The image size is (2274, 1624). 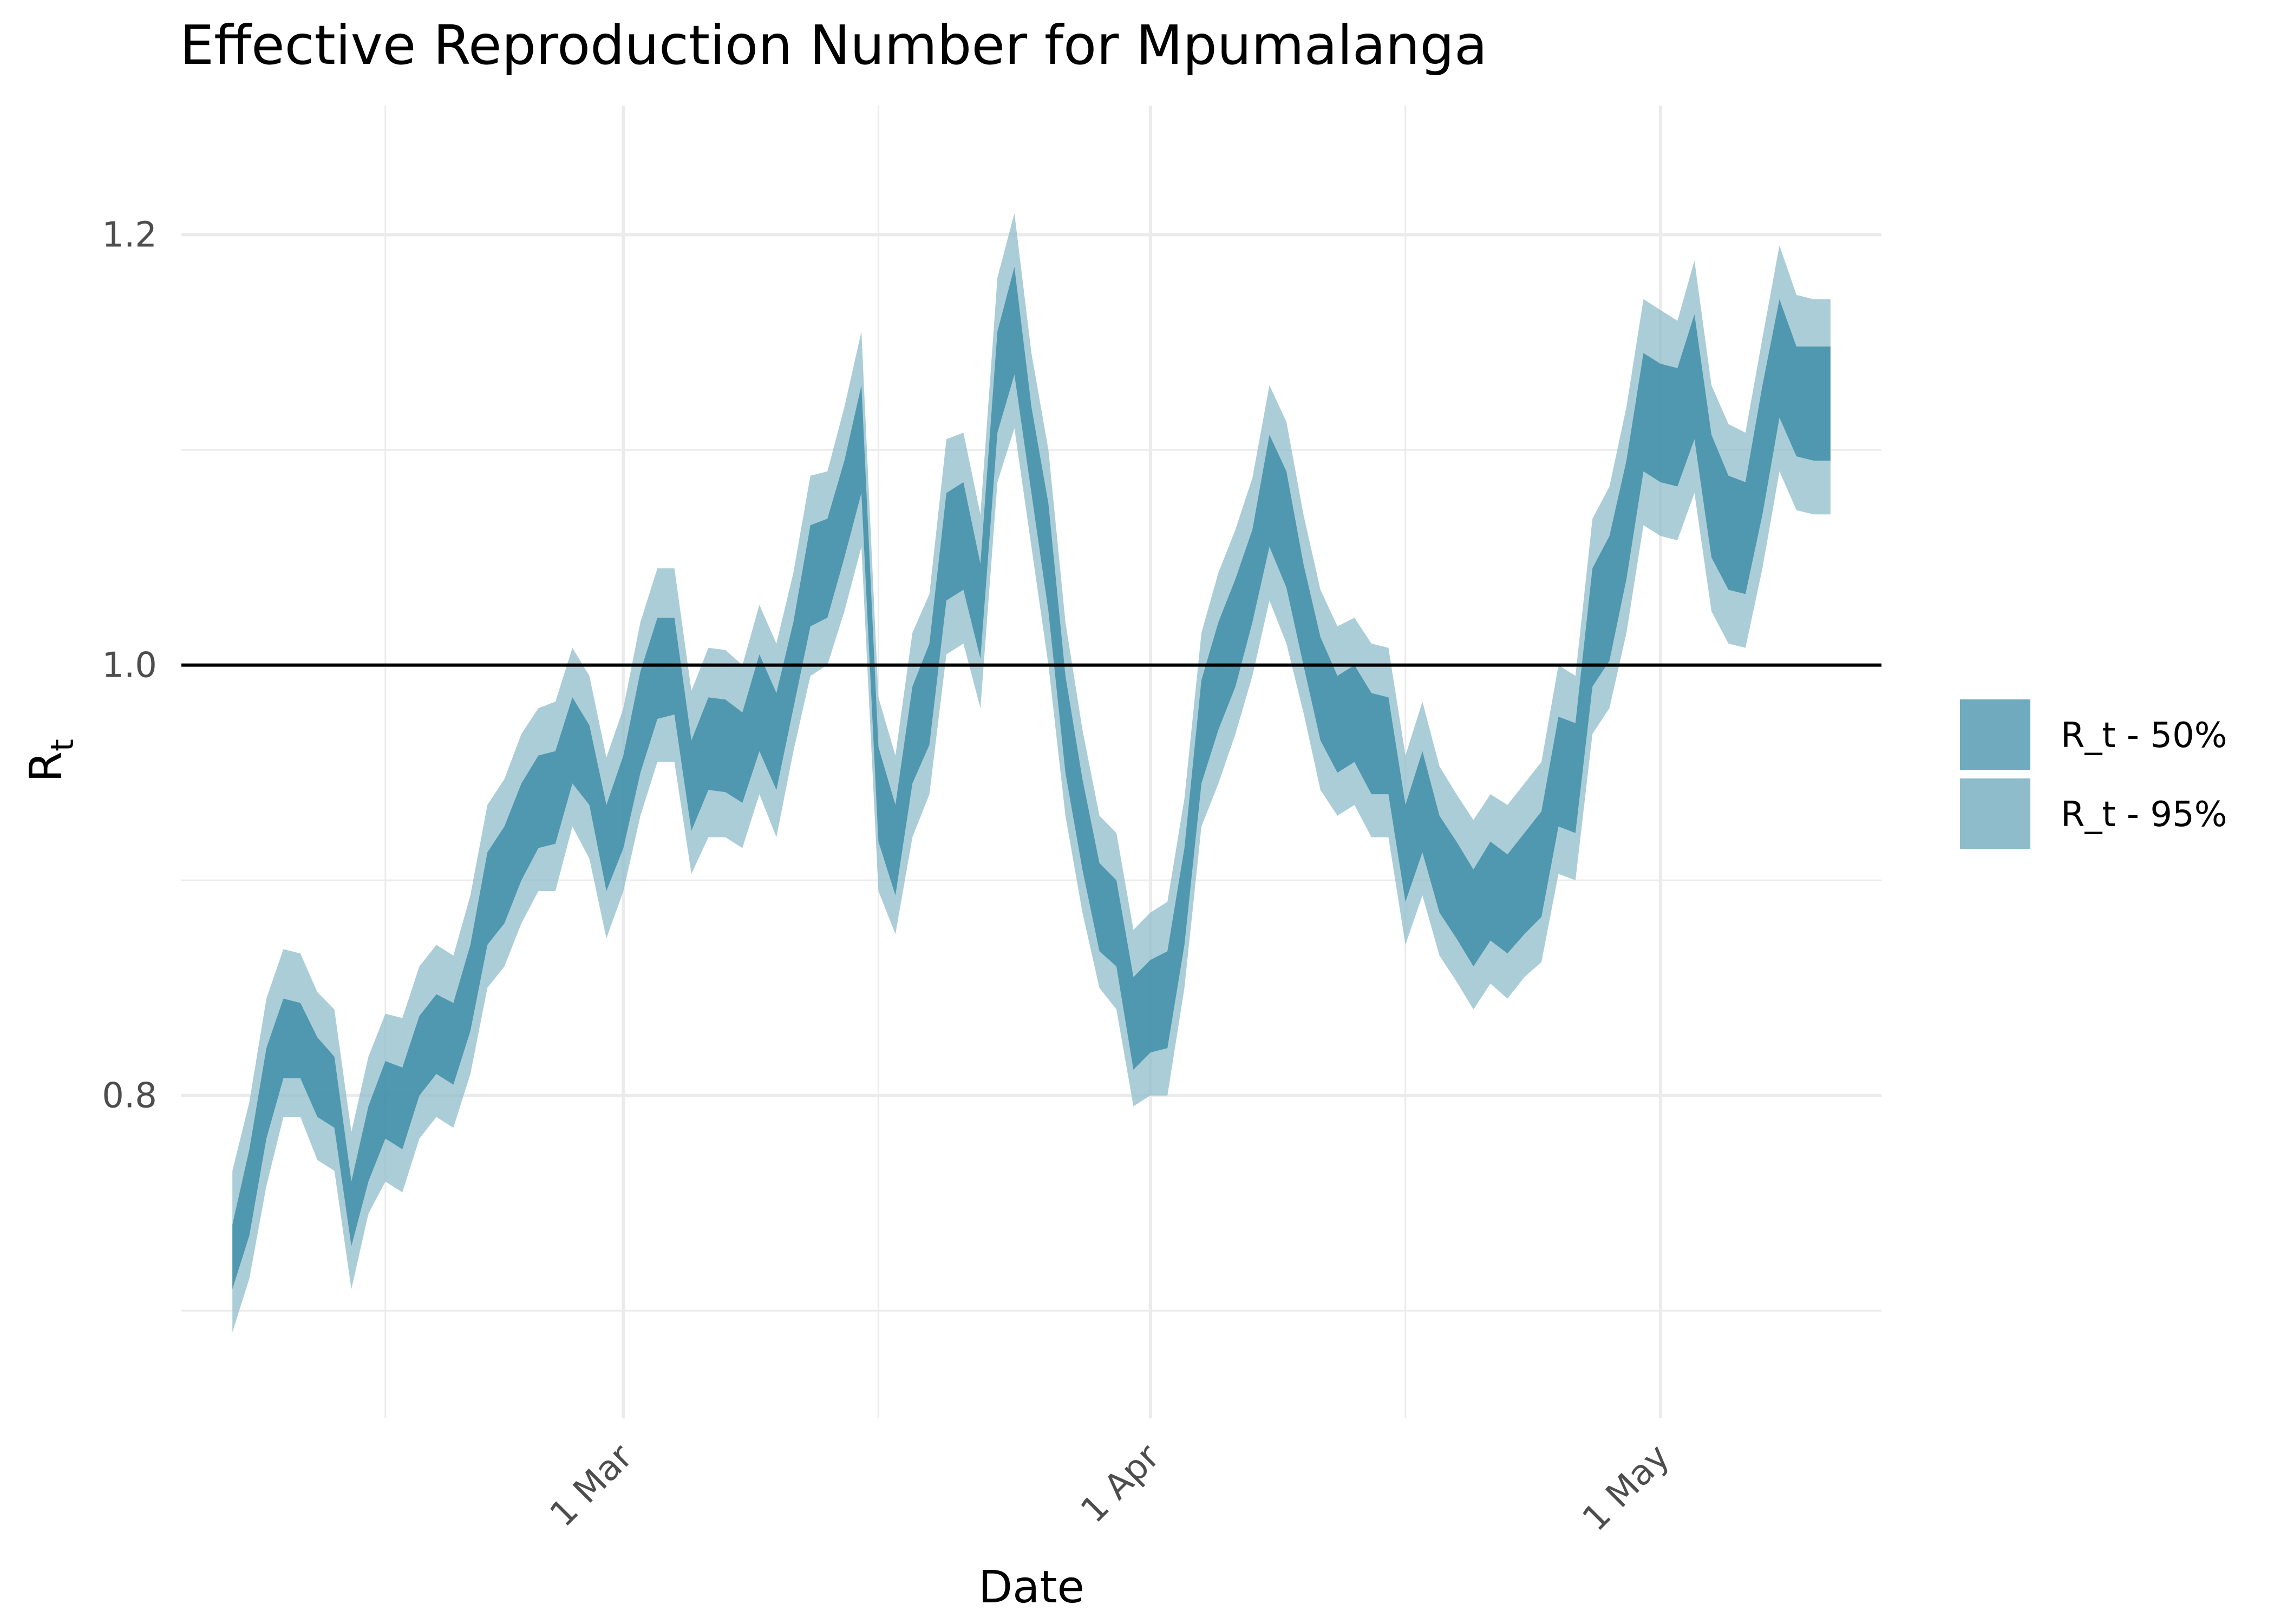 What do you see at coordinates (2144, 736) in the screenshot?
I see `legend-label-50: R_t - 50%` at bounding box center [2144, 736].